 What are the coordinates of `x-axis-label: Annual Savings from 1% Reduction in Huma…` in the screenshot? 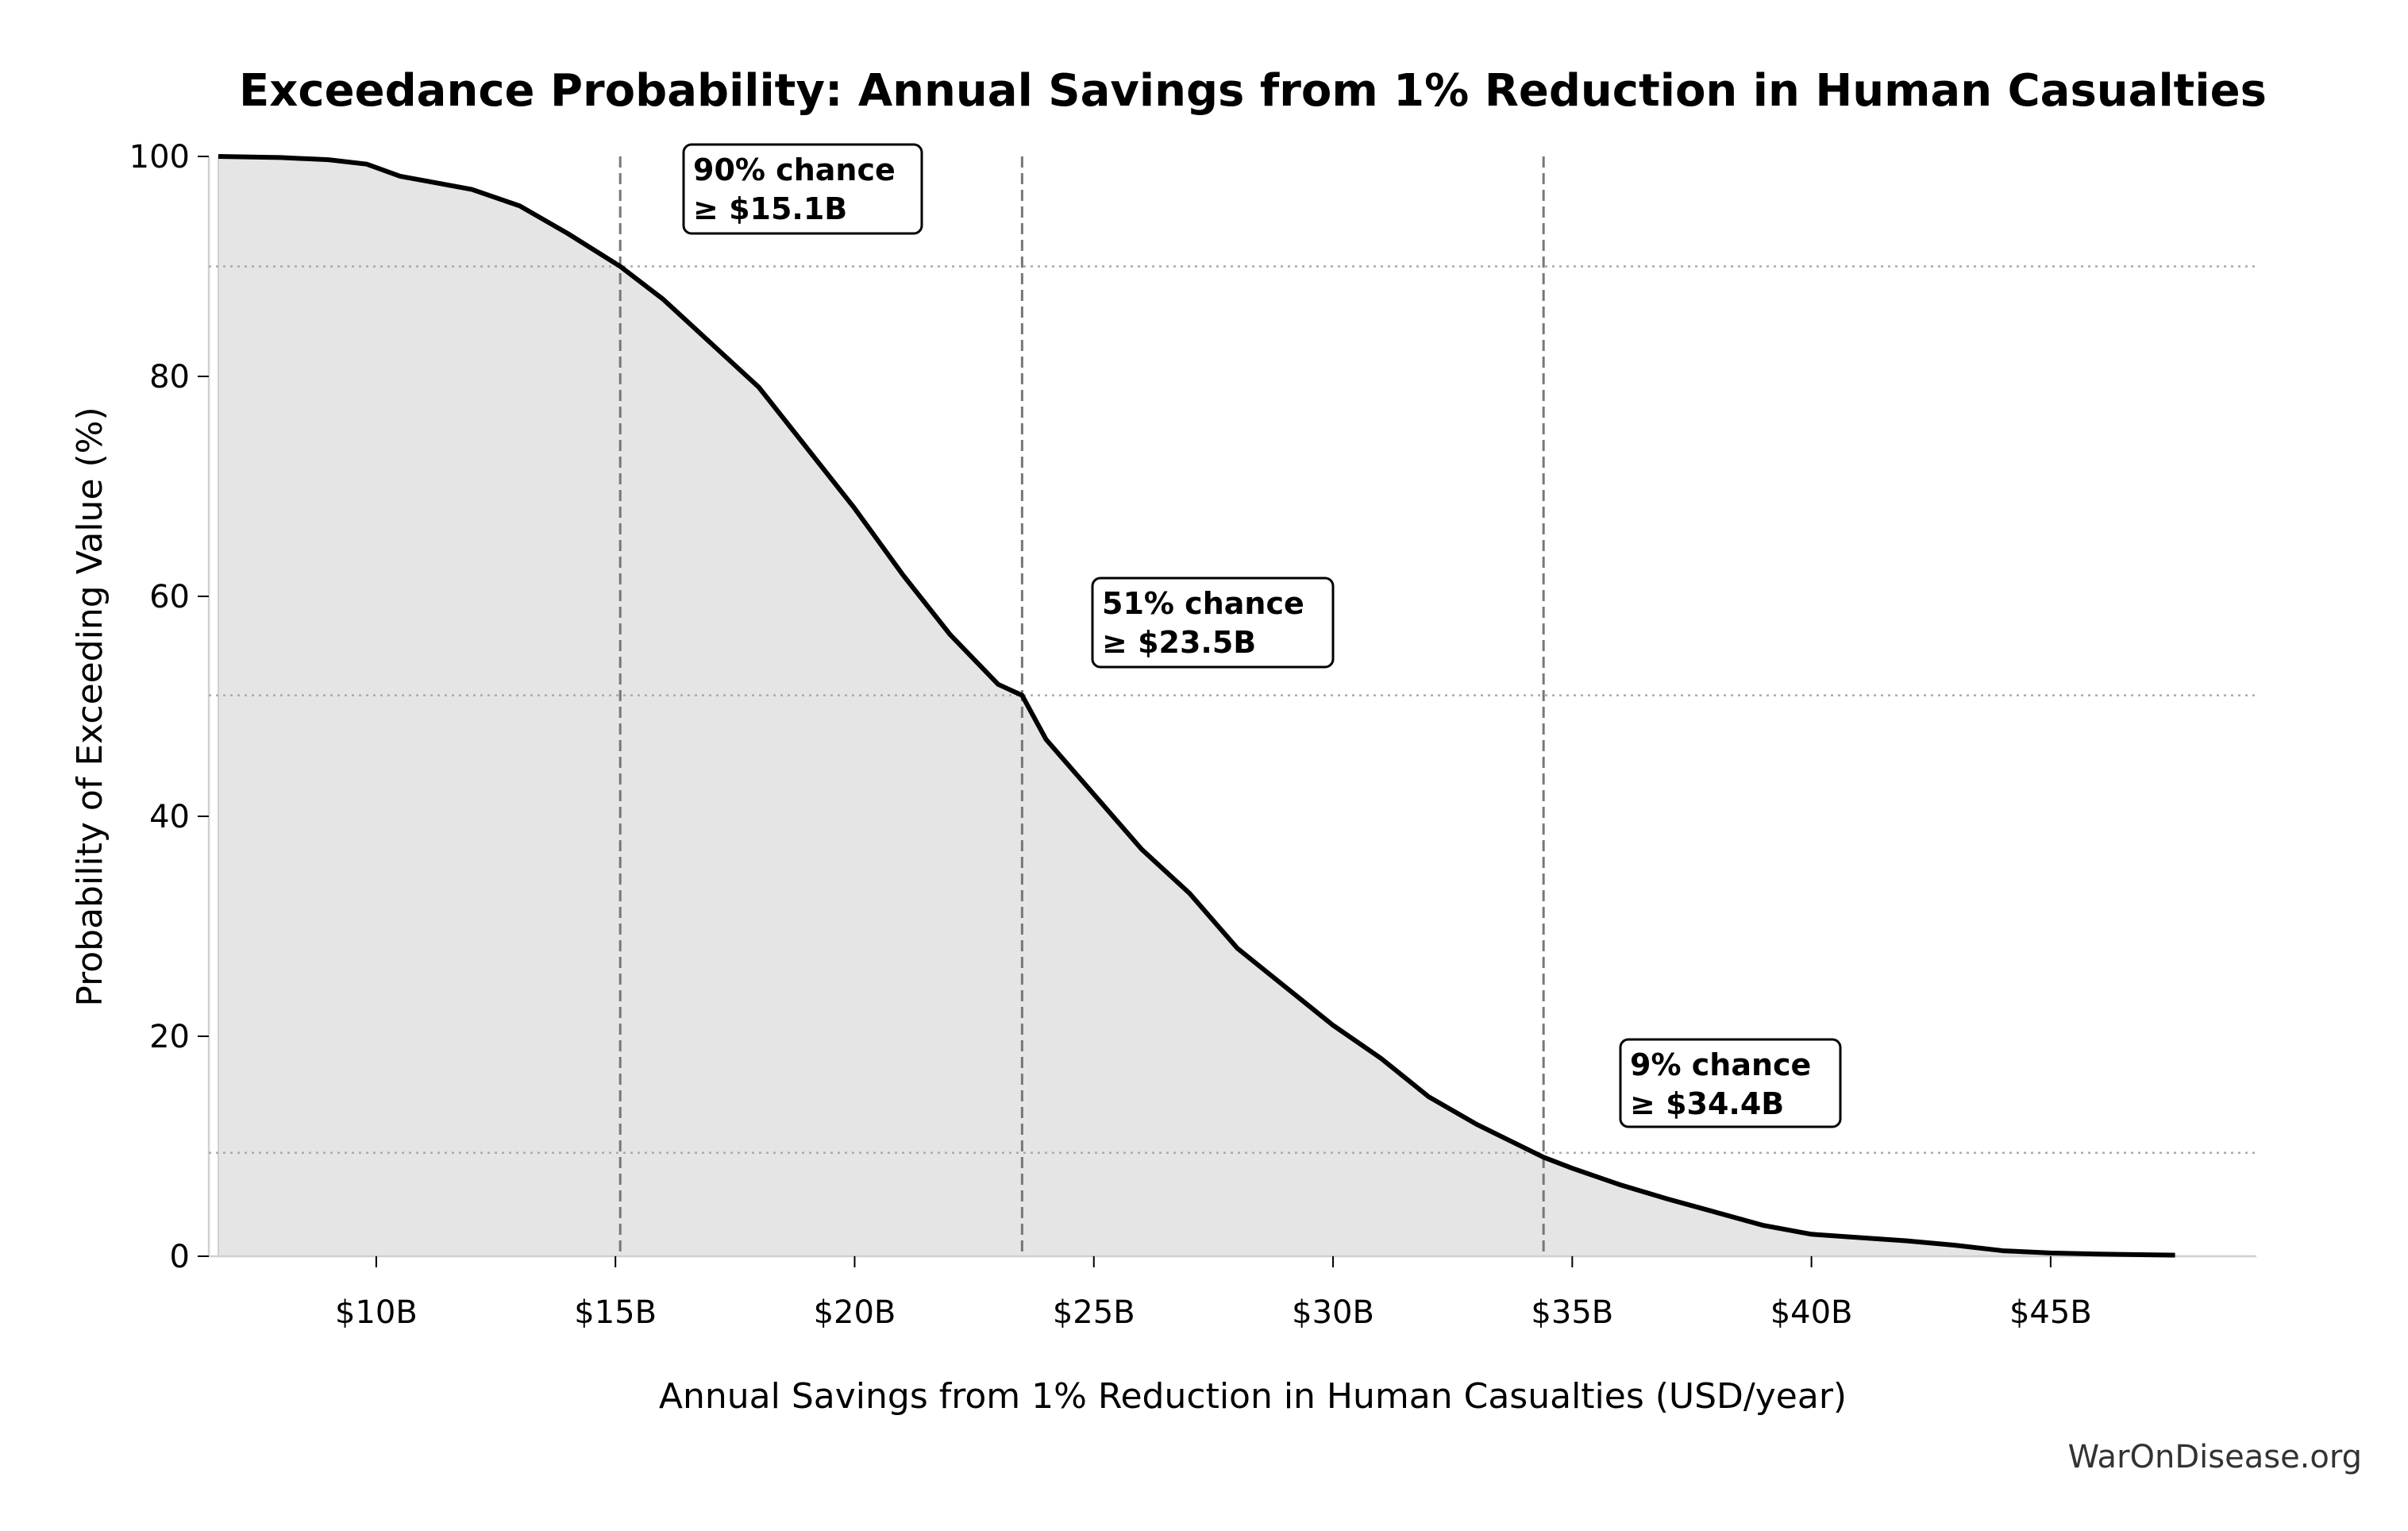 It's located at (1253, 1396).